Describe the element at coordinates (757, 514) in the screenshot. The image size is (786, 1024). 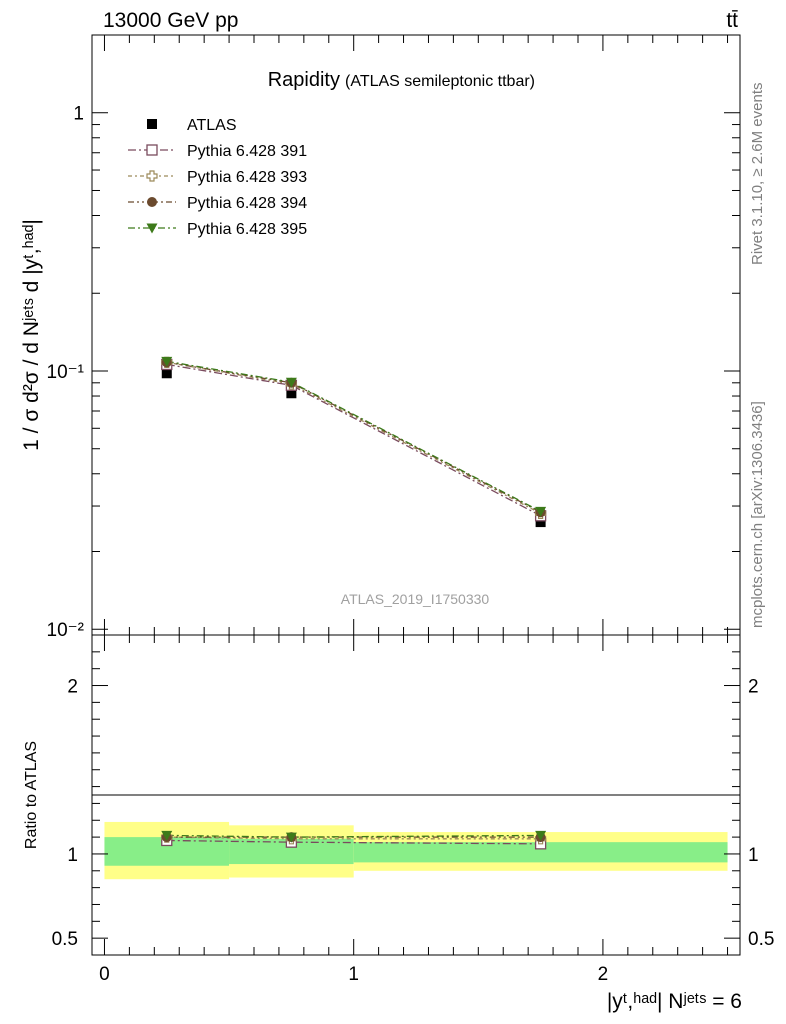
I see `mcplots-label: mcplots.cern.ch [arXiv:1306.3436]` at that location.